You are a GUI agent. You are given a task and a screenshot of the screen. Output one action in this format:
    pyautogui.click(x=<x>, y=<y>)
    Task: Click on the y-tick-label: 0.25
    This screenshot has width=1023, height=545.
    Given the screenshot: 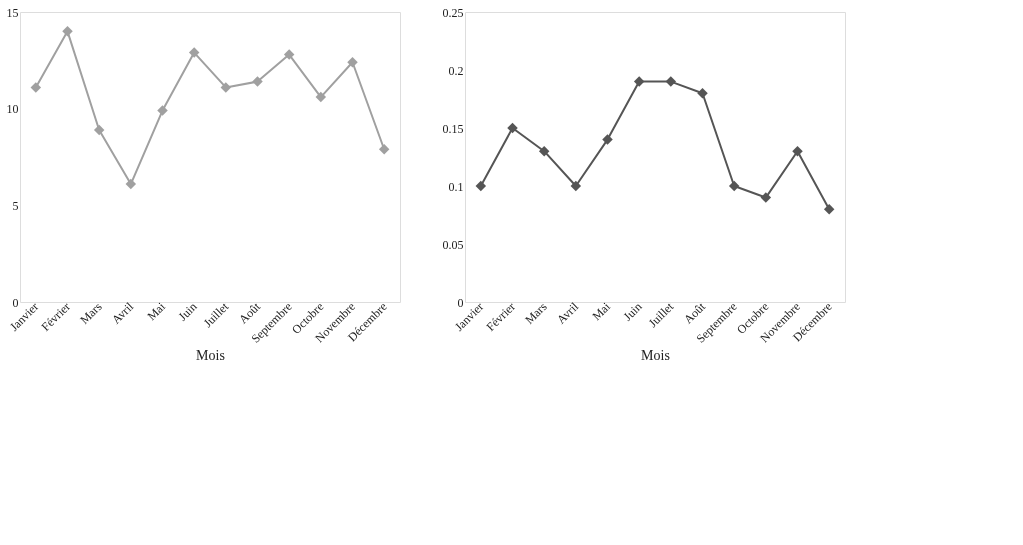 What is the action you would take?
    pyautogui.click(x=453, y=12)
    